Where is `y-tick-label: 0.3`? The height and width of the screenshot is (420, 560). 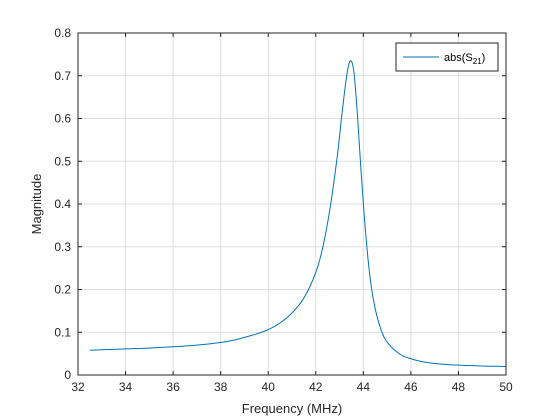 y-tick-label: 0.3 is located at coordinates (62, 247).